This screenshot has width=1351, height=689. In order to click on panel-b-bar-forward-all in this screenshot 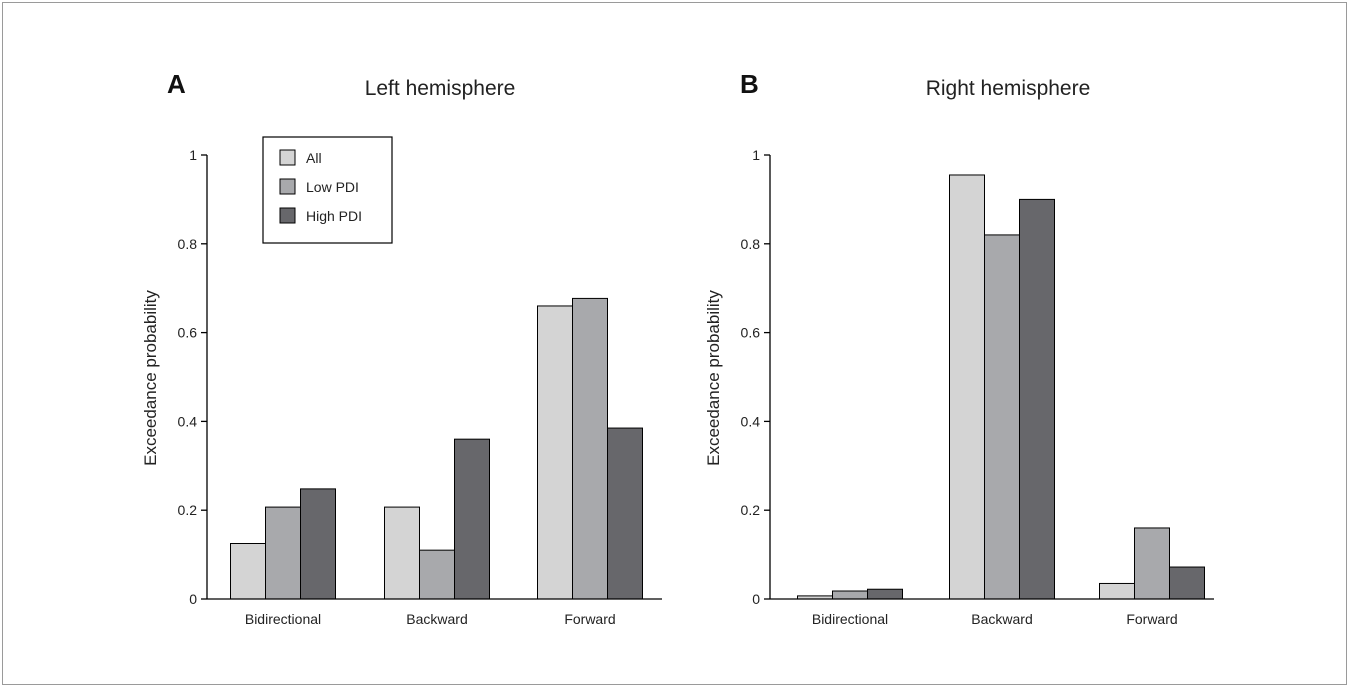, I will do `click(1117, 591)`.